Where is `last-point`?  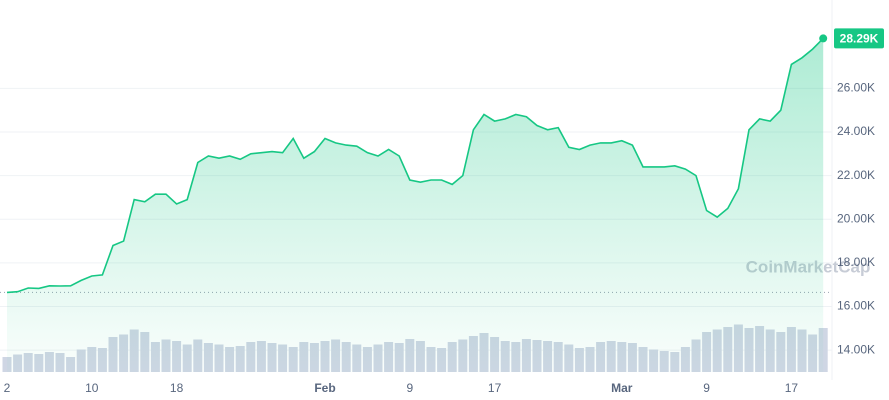 last-point is located at coordinates (823, 38).